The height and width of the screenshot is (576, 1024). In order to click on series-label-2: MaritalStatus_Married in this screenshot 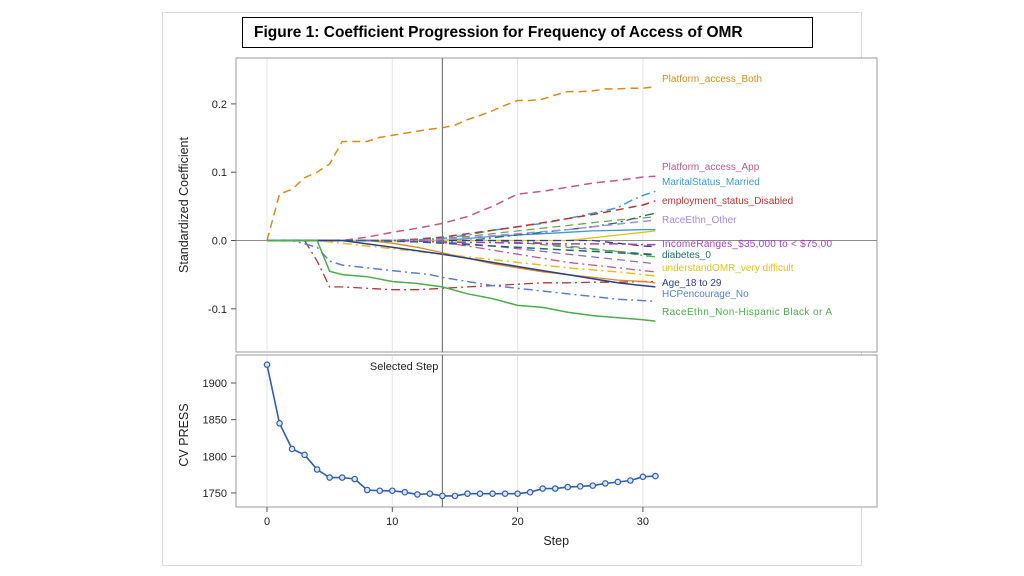, I will do `click(711, 182)`.